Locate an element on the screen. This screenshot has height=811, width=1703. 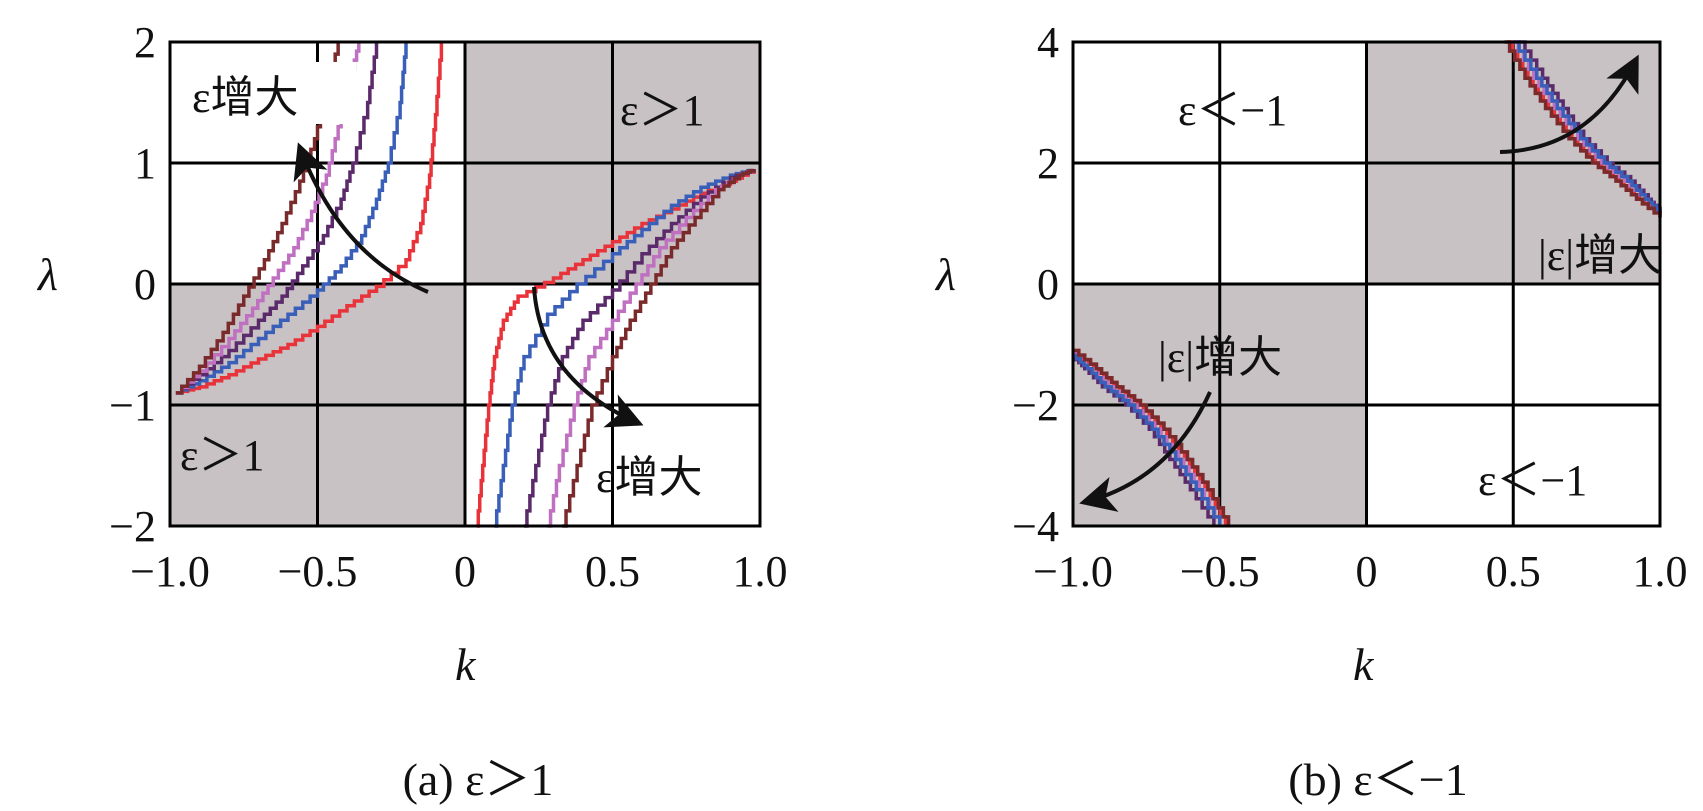
y-tick-label: −4 is located at coordinates (1035, 526).